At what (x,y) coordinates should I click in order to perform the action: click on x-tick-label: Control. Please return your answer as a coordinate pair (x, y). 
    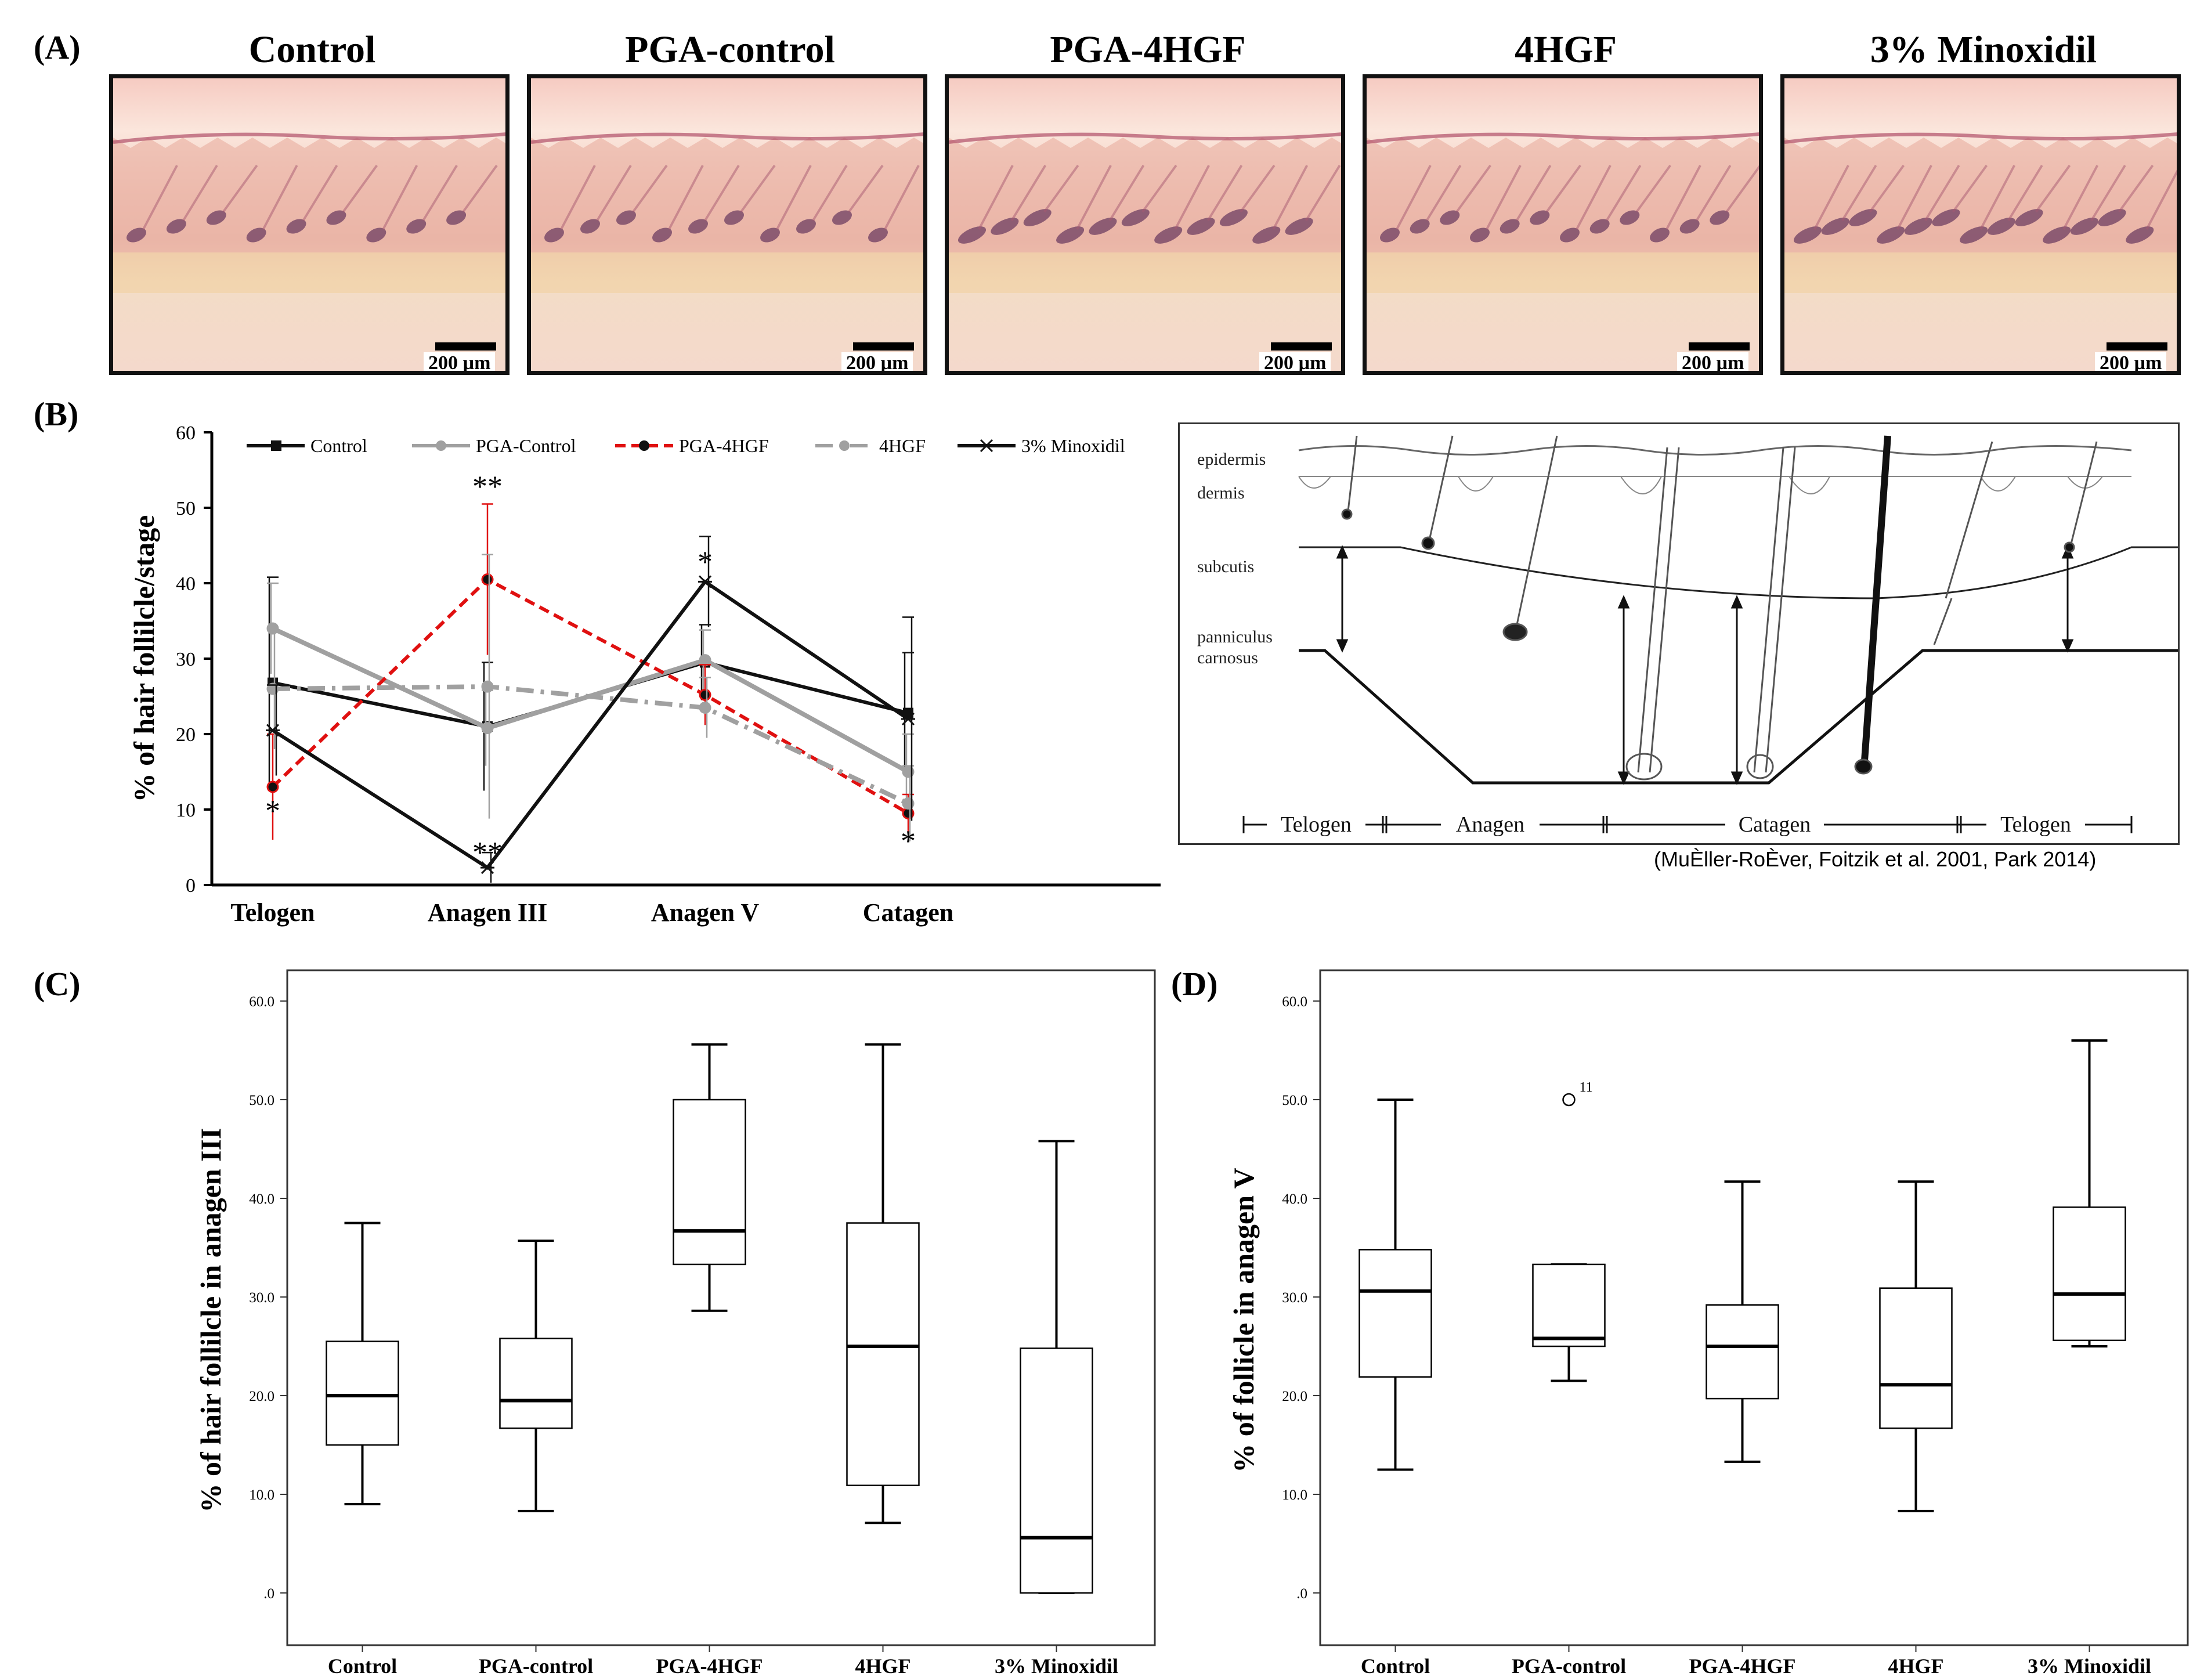
    Looking at the image, I should click on (1395, 1664).